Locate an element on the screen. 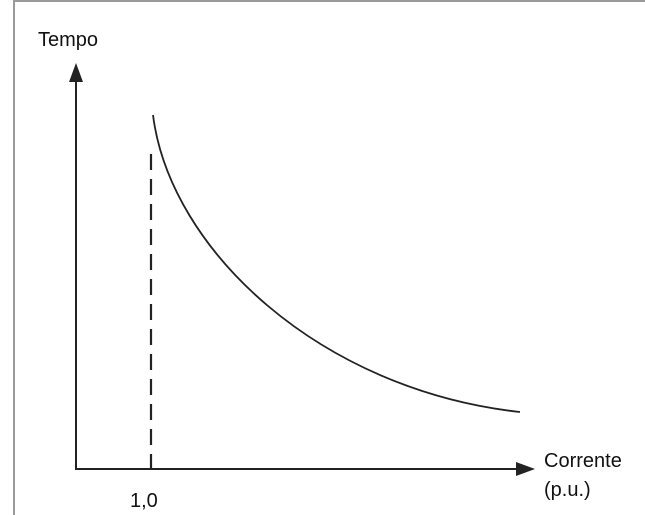 The width and height of the screenshot is (645, 515). y-axis-label: Tempo is located at coordinates (68, 40).